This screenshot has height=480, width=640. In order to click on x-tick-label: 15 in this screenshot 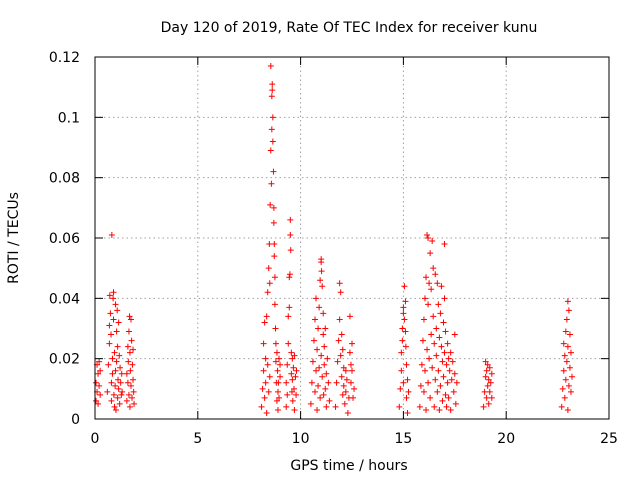, I will do `click(403, 439)`.